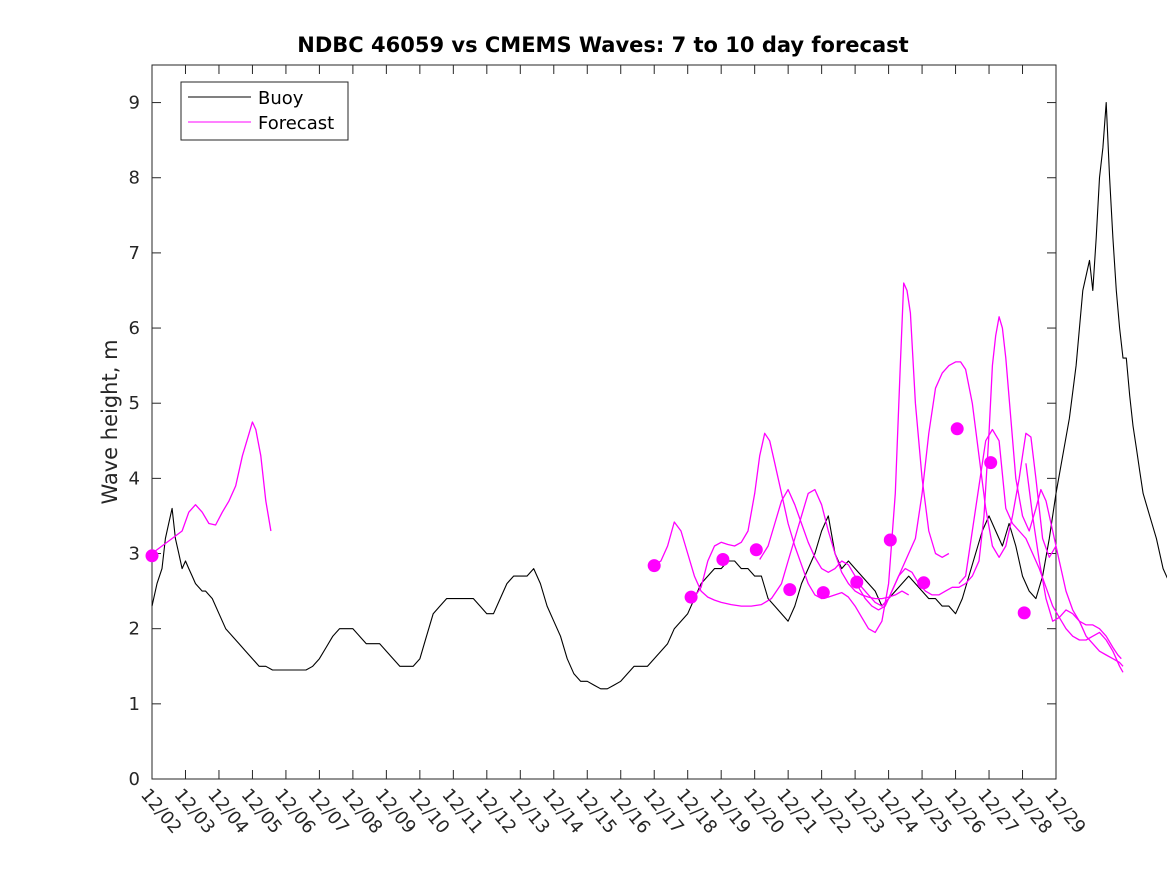 The height and width of the screenshot is (875, 1167). I want to click on y-tick-label: 8, so click(134, 178).